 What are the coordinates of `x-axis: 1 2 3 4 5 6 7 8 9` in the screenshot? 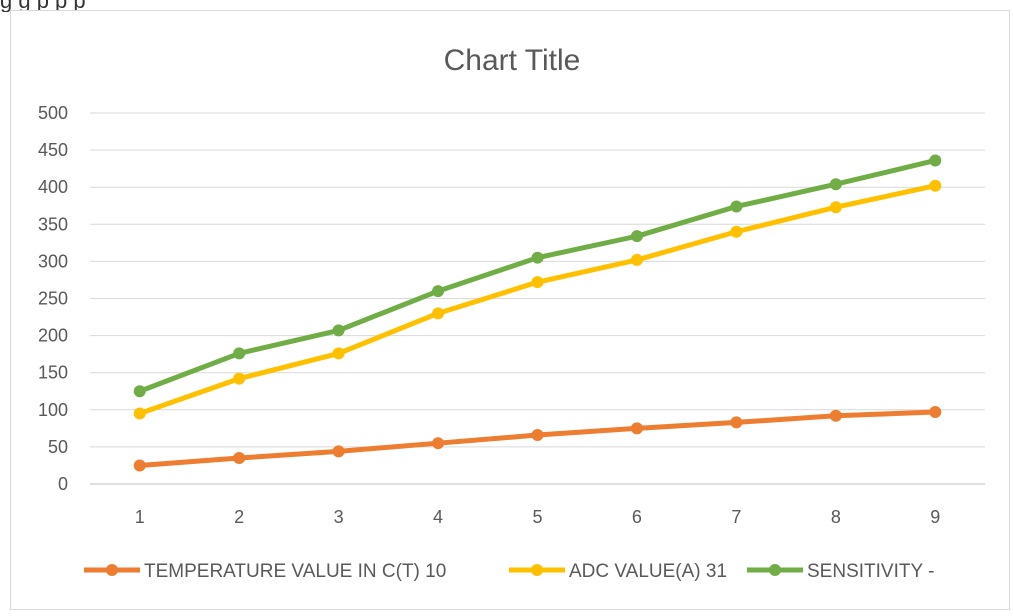 It's located at (538, 517).